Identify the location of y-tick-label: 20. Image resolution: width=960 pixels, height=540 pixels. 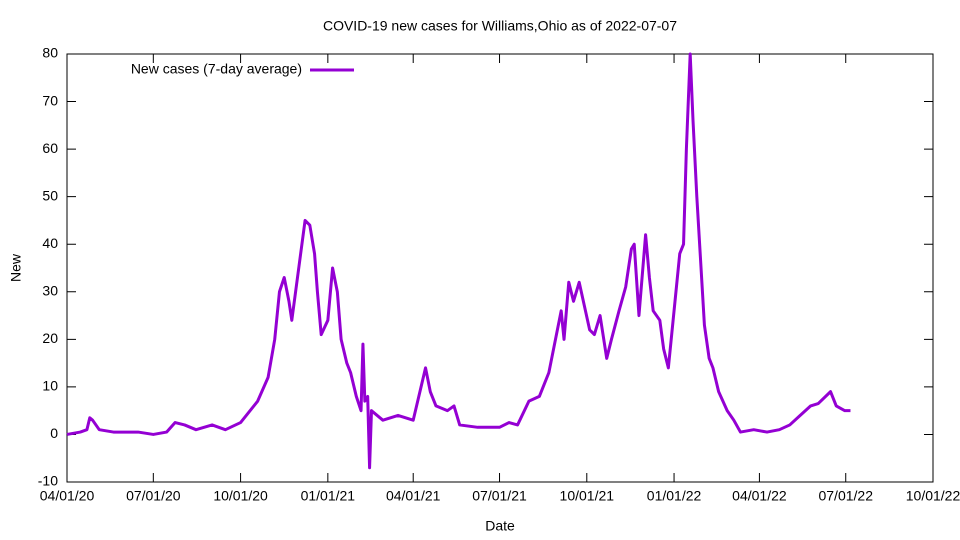
(50, 338).